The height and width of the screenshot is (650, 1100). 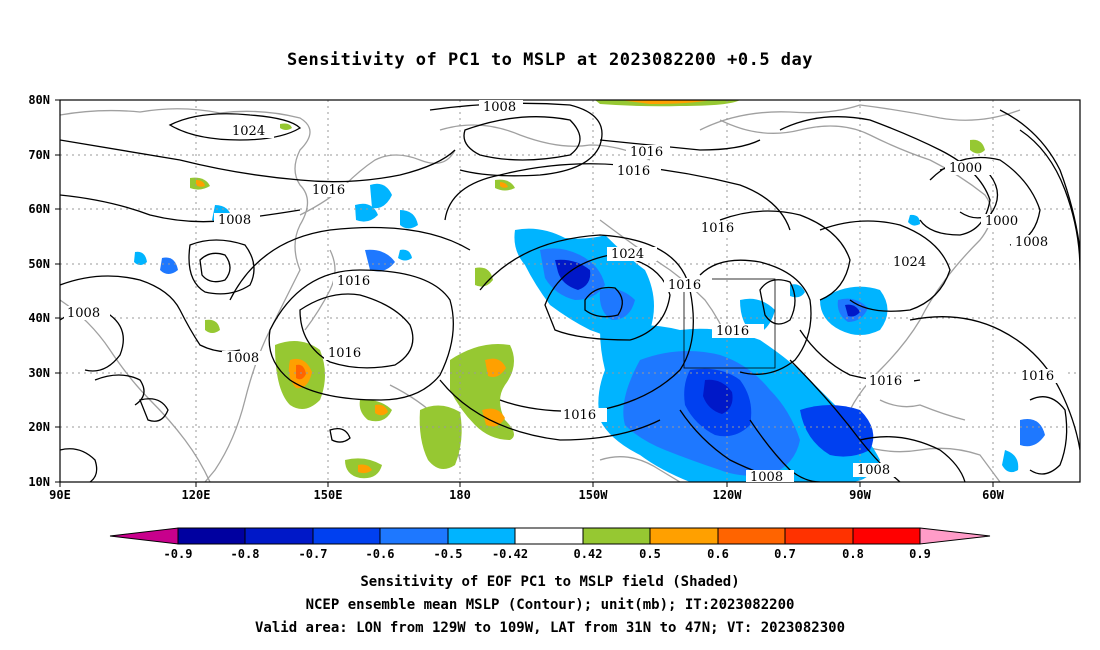 What do you see at coordinates (39, 100) in the screenshot?
I see `lat-label: 80N` at bounding box center [39, 100].